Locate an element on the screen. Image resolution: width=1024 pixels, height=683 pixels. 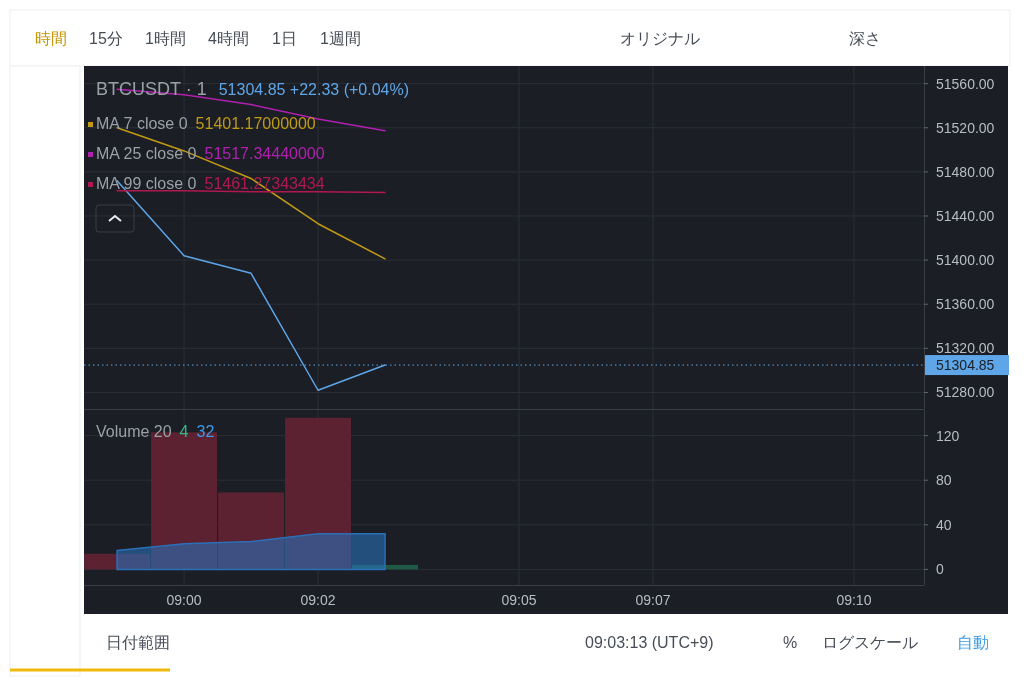
text: 深さ is located at coordinates (865, 38).